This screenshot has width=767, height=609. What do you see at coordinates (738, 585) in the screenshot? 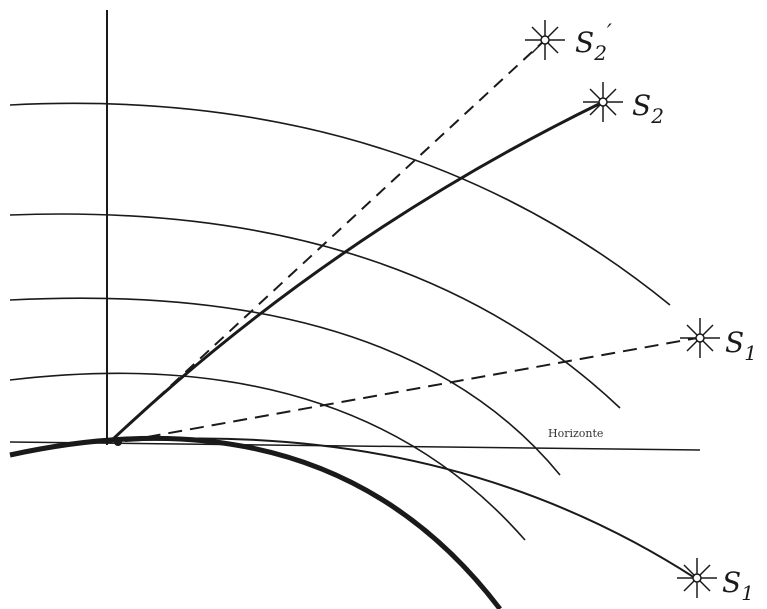
I see `star-s1-lower-label: S1` at bounding box center [738, 585].